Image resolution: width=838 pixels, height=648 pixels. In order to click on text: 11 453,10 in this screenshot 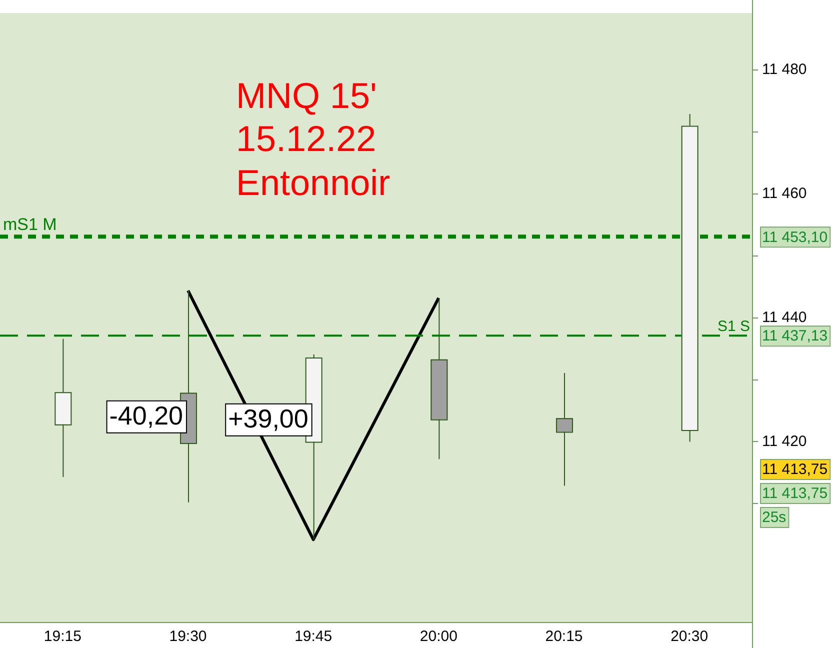, I will do `click(795, 237)`.